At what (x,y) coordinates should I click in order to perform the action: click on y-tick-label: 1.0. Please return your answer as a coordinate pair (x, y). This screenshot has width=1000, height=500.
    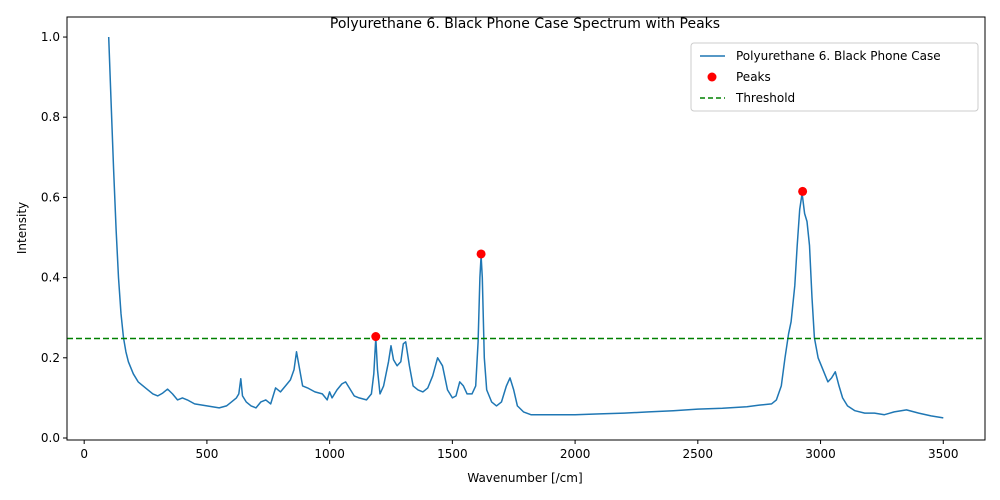
    Looking at the image, I should click on (50, 37).